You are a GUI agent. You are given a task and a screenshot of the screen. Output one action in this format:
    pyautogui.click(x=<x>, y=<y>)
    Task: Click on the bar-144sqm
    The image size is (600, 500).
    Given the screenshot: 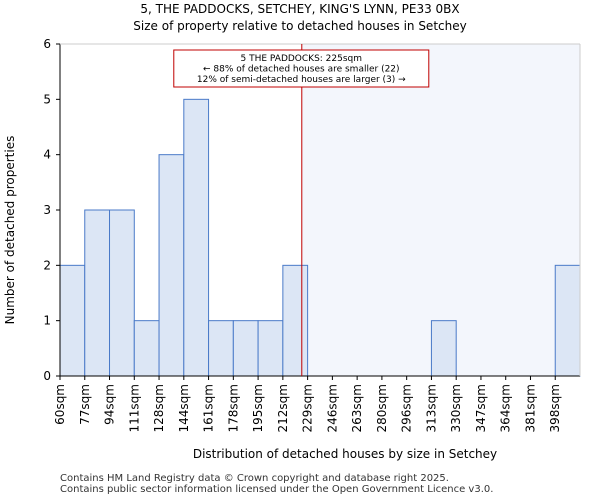 What is the action you would take?
    pyautogui.click(x=196, y=237)
    